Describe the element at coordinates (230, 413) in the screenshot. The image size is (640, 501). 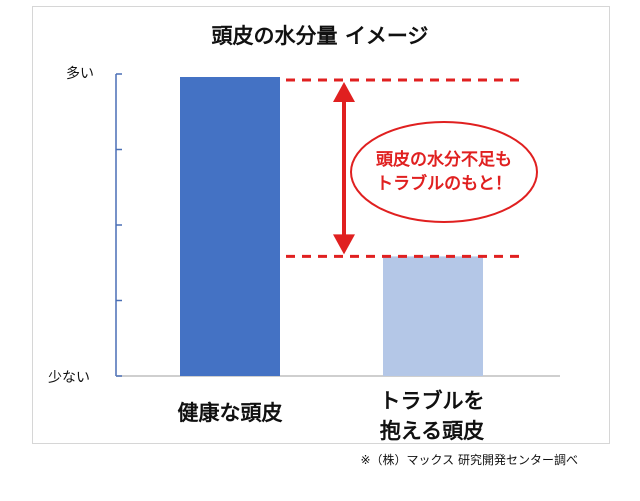
I see `category-label-healthy: 健康な頭皮` at that location.